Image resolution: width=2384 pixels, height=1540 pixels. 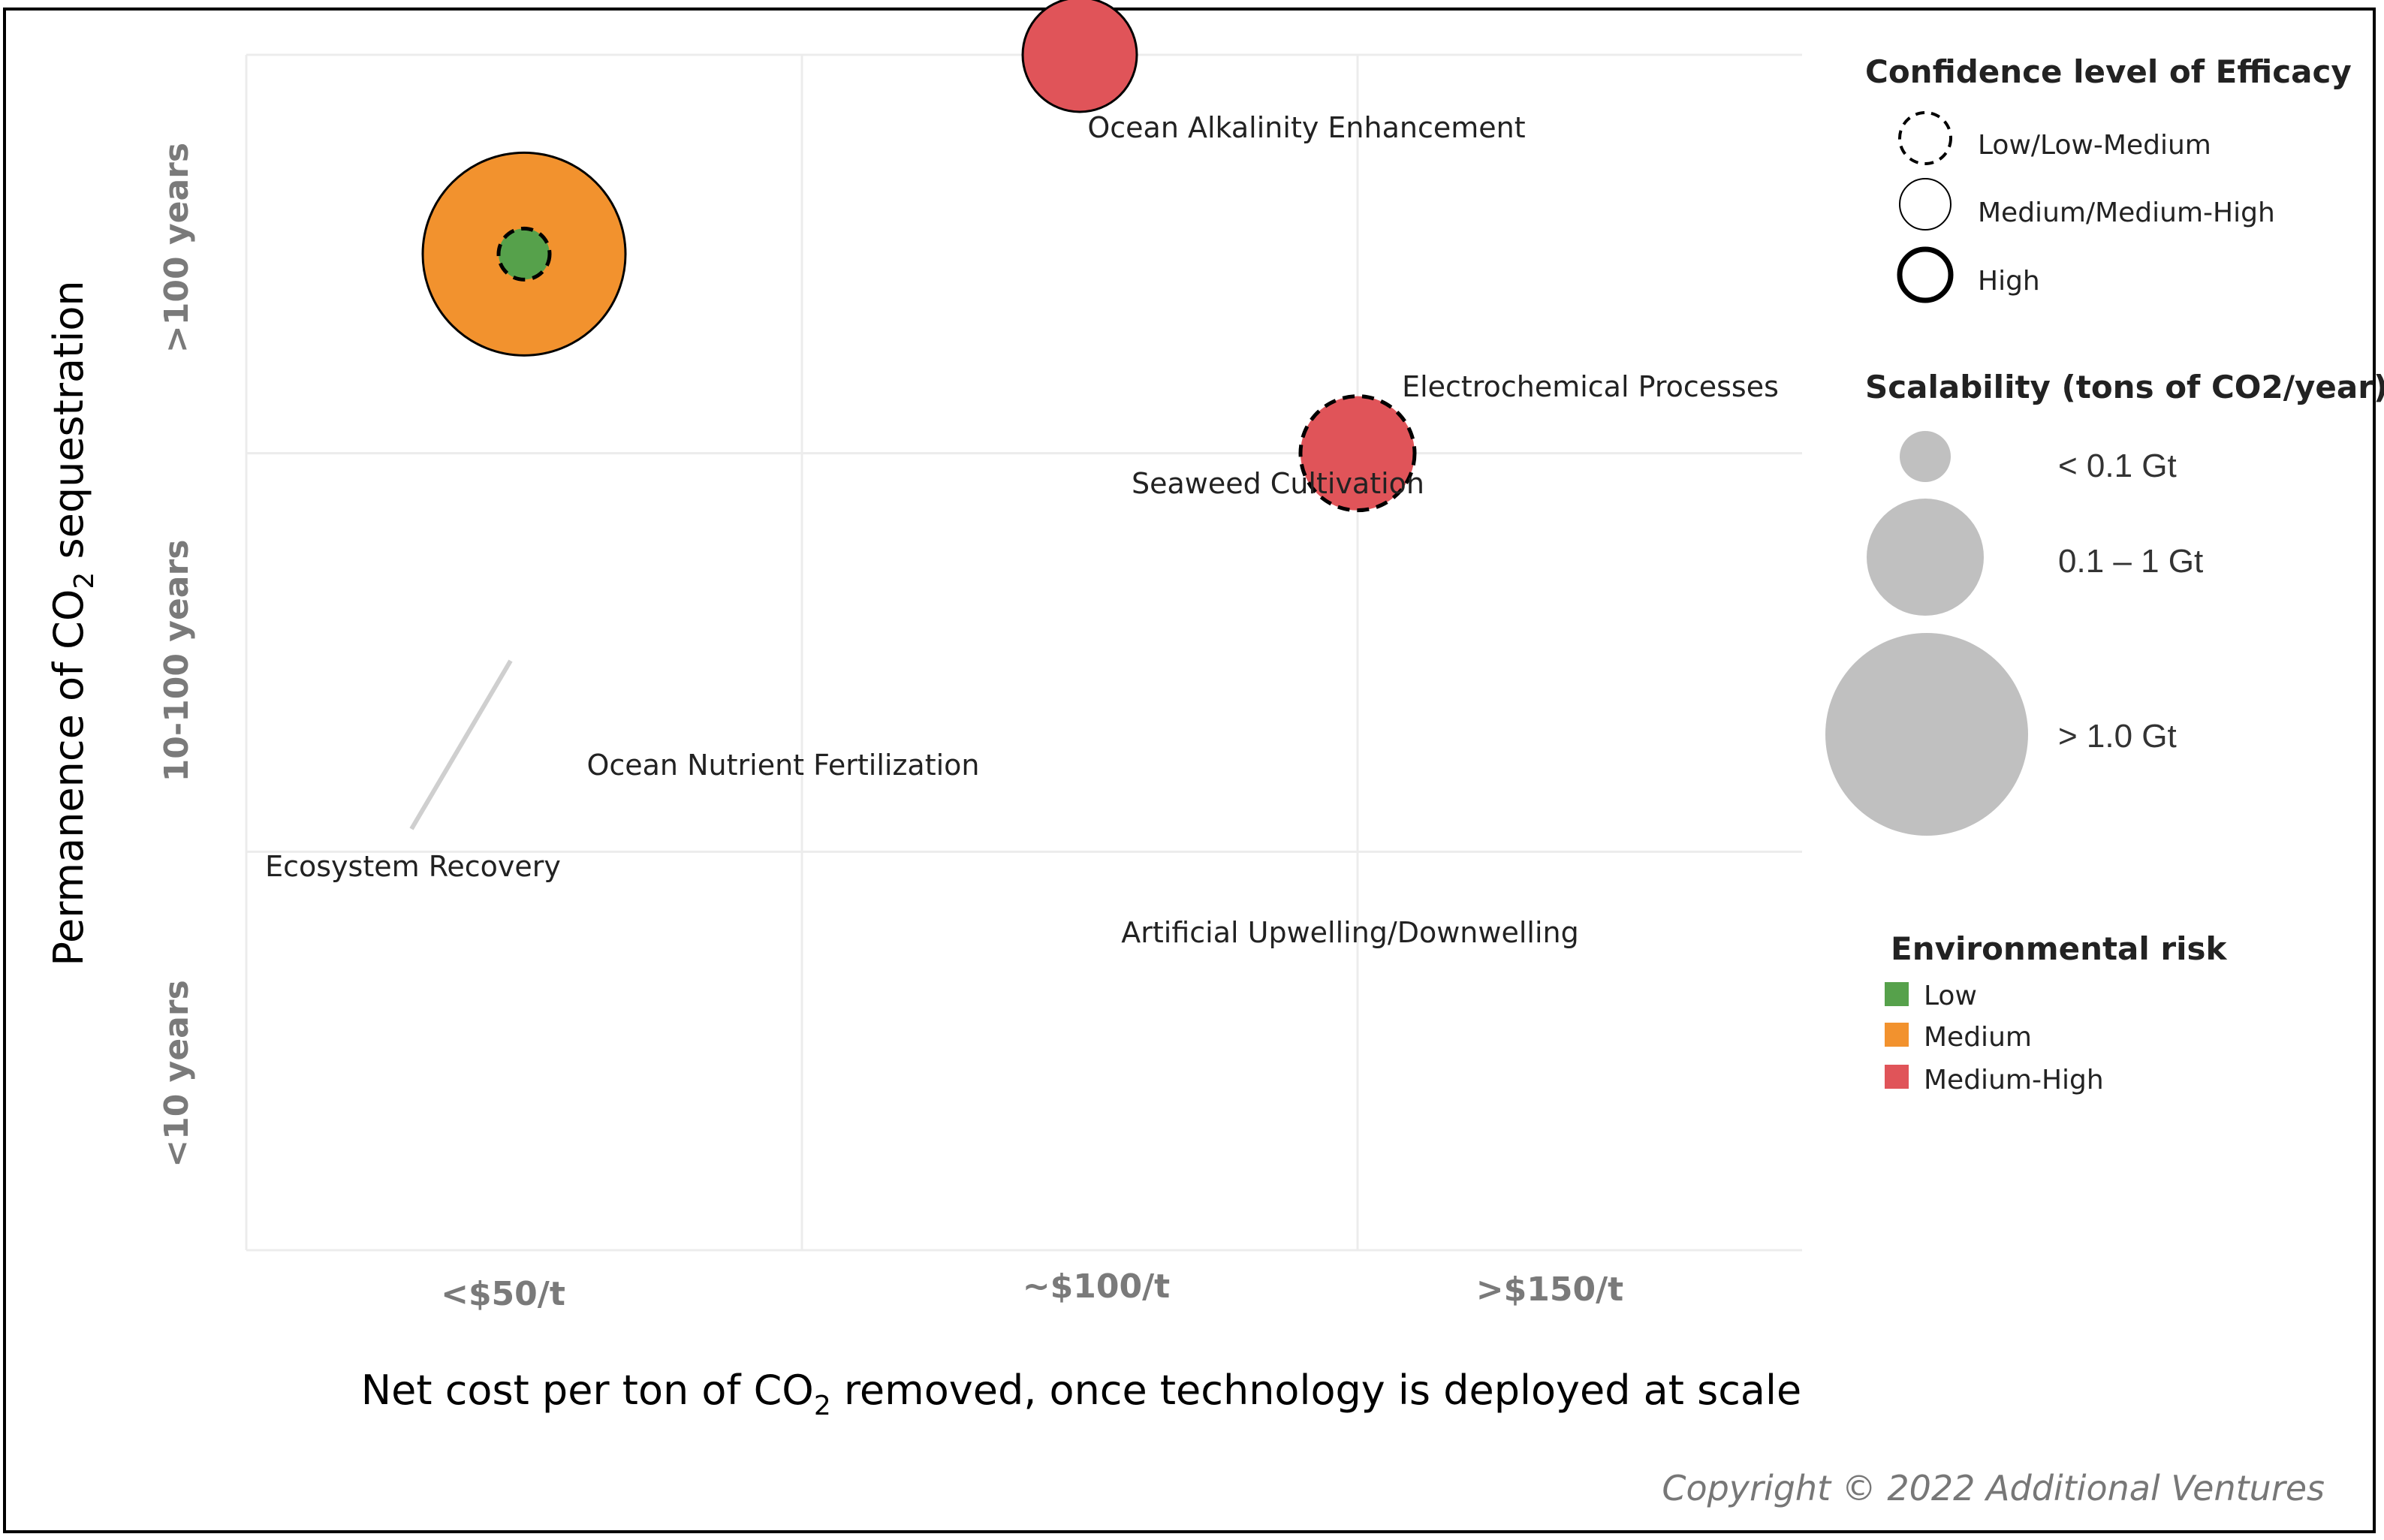 I want to click on legend-risk-label-medium: Medium, so click(x=1978, y=1037).